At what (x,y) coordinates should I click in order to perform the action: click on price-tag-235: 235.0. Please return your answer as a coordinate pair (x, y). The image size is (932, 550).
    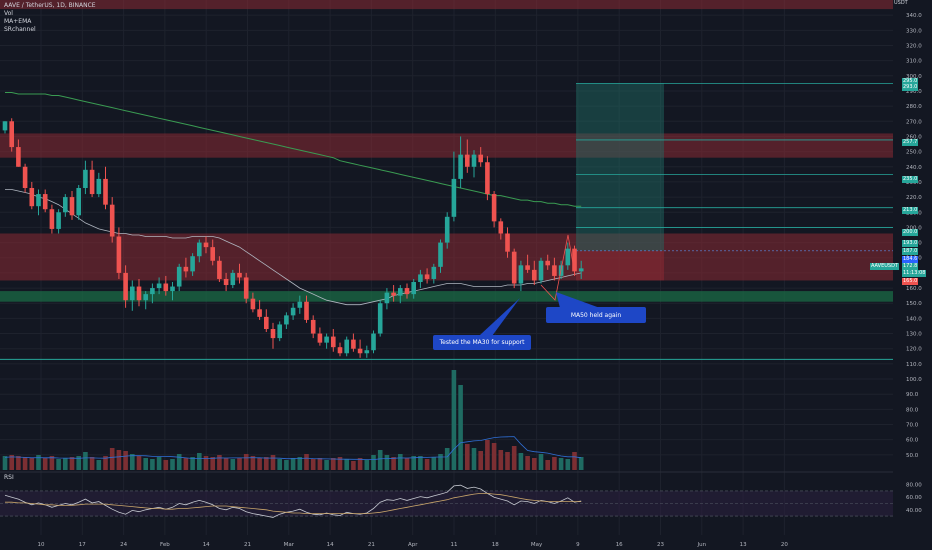
    Looking at the image, I should click on (910, 179).